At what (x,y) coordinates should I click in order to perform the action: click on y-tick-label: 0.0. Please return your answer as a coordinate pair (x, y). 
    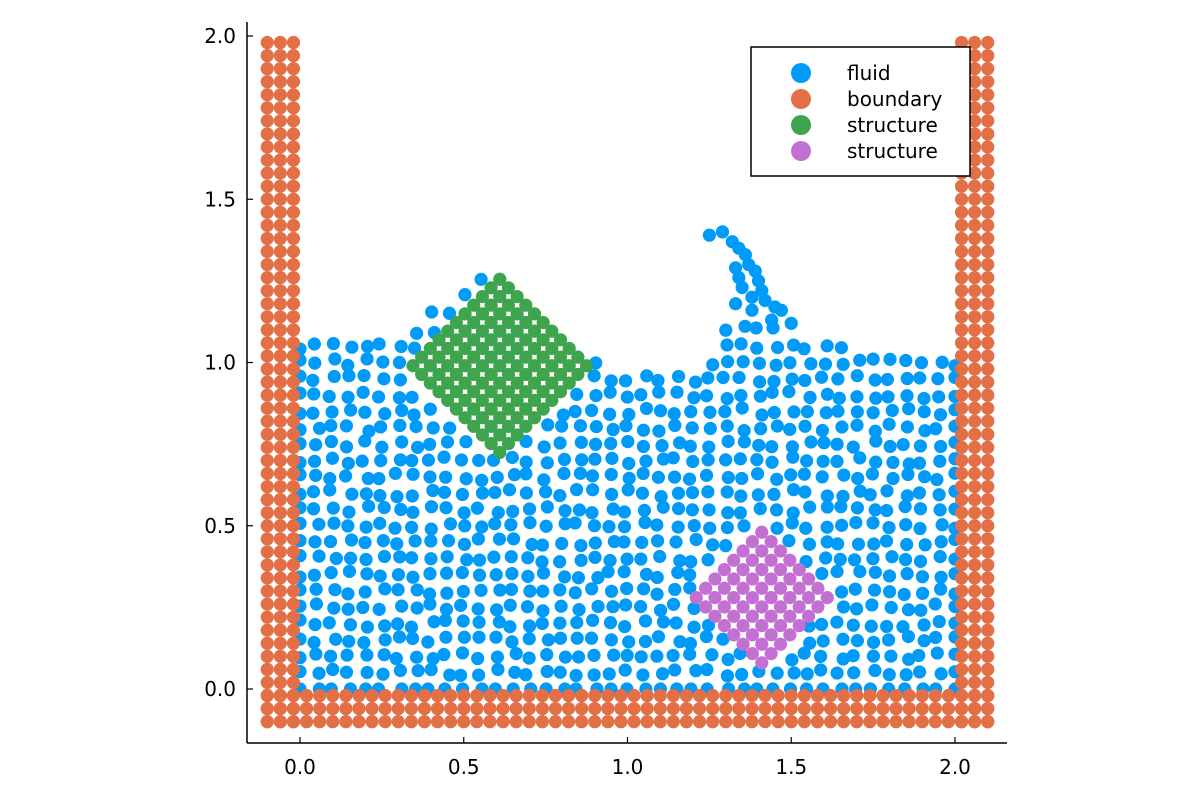
    Looking at the image, I should click on (220, 689).